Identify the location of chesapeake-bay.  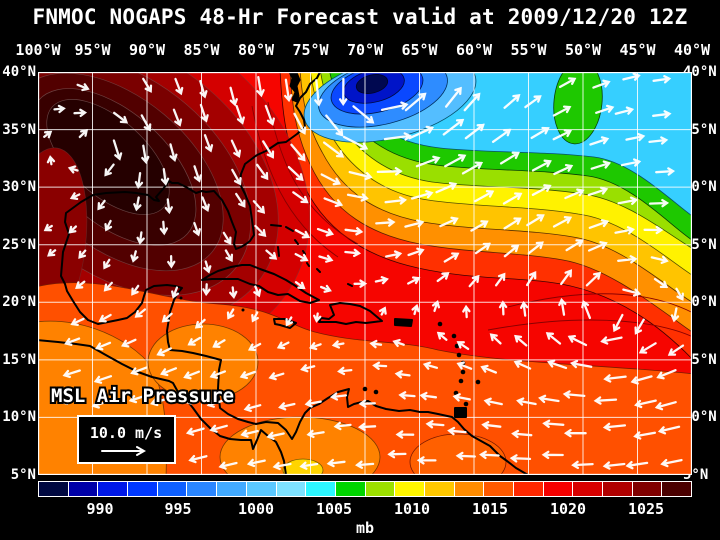
(294, 87).